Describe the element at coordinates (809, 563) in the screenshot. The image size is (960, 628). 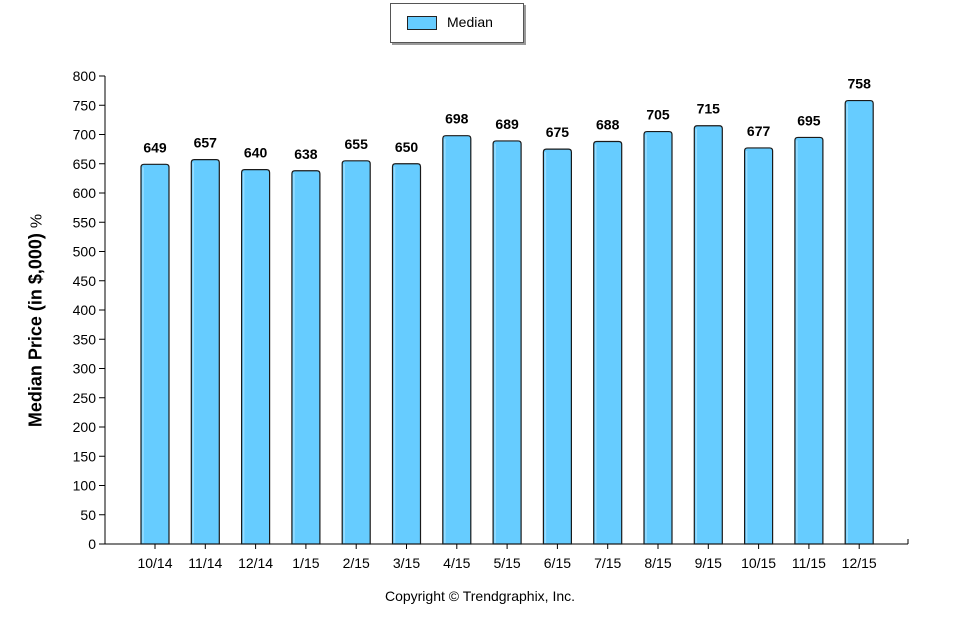
I see `x-tick-label: 11/15` at that location.